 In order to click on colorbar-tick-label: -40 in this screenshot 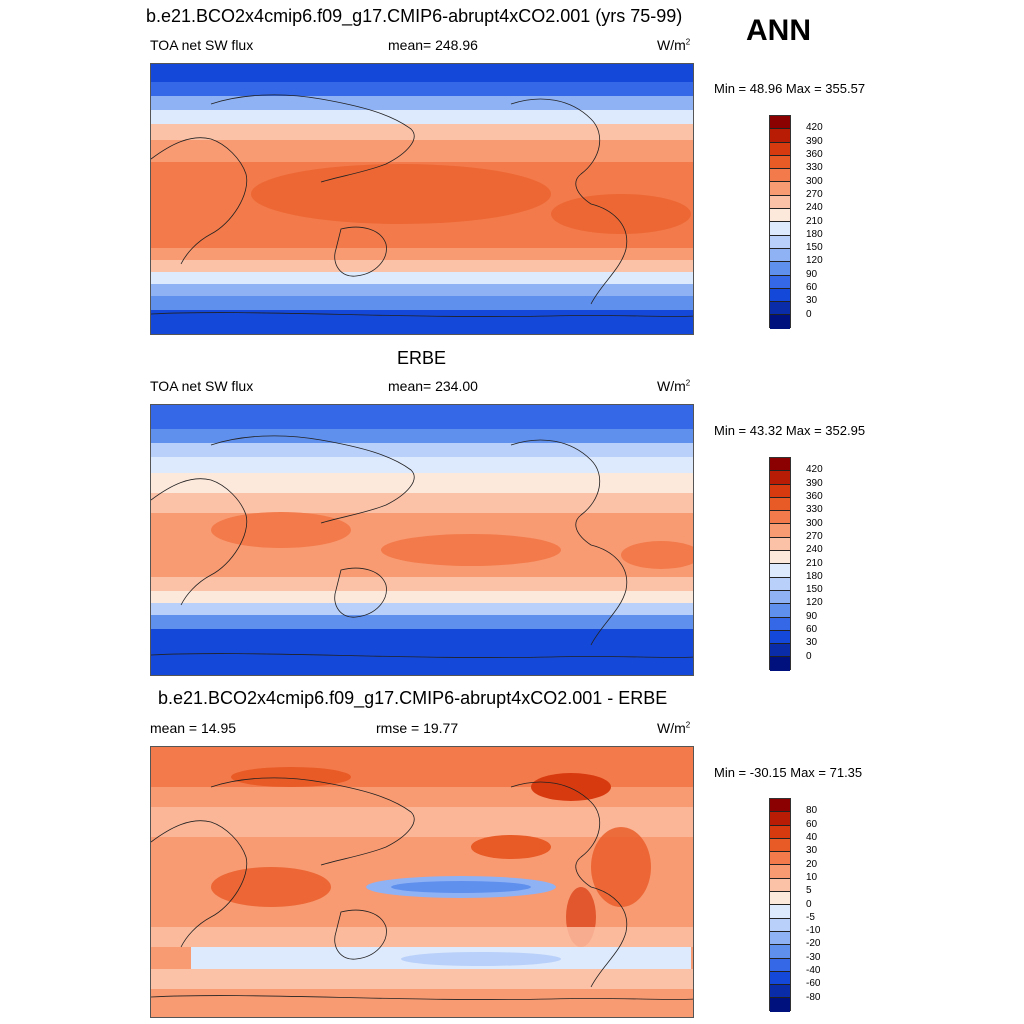, I will do `click(813, 971)`.